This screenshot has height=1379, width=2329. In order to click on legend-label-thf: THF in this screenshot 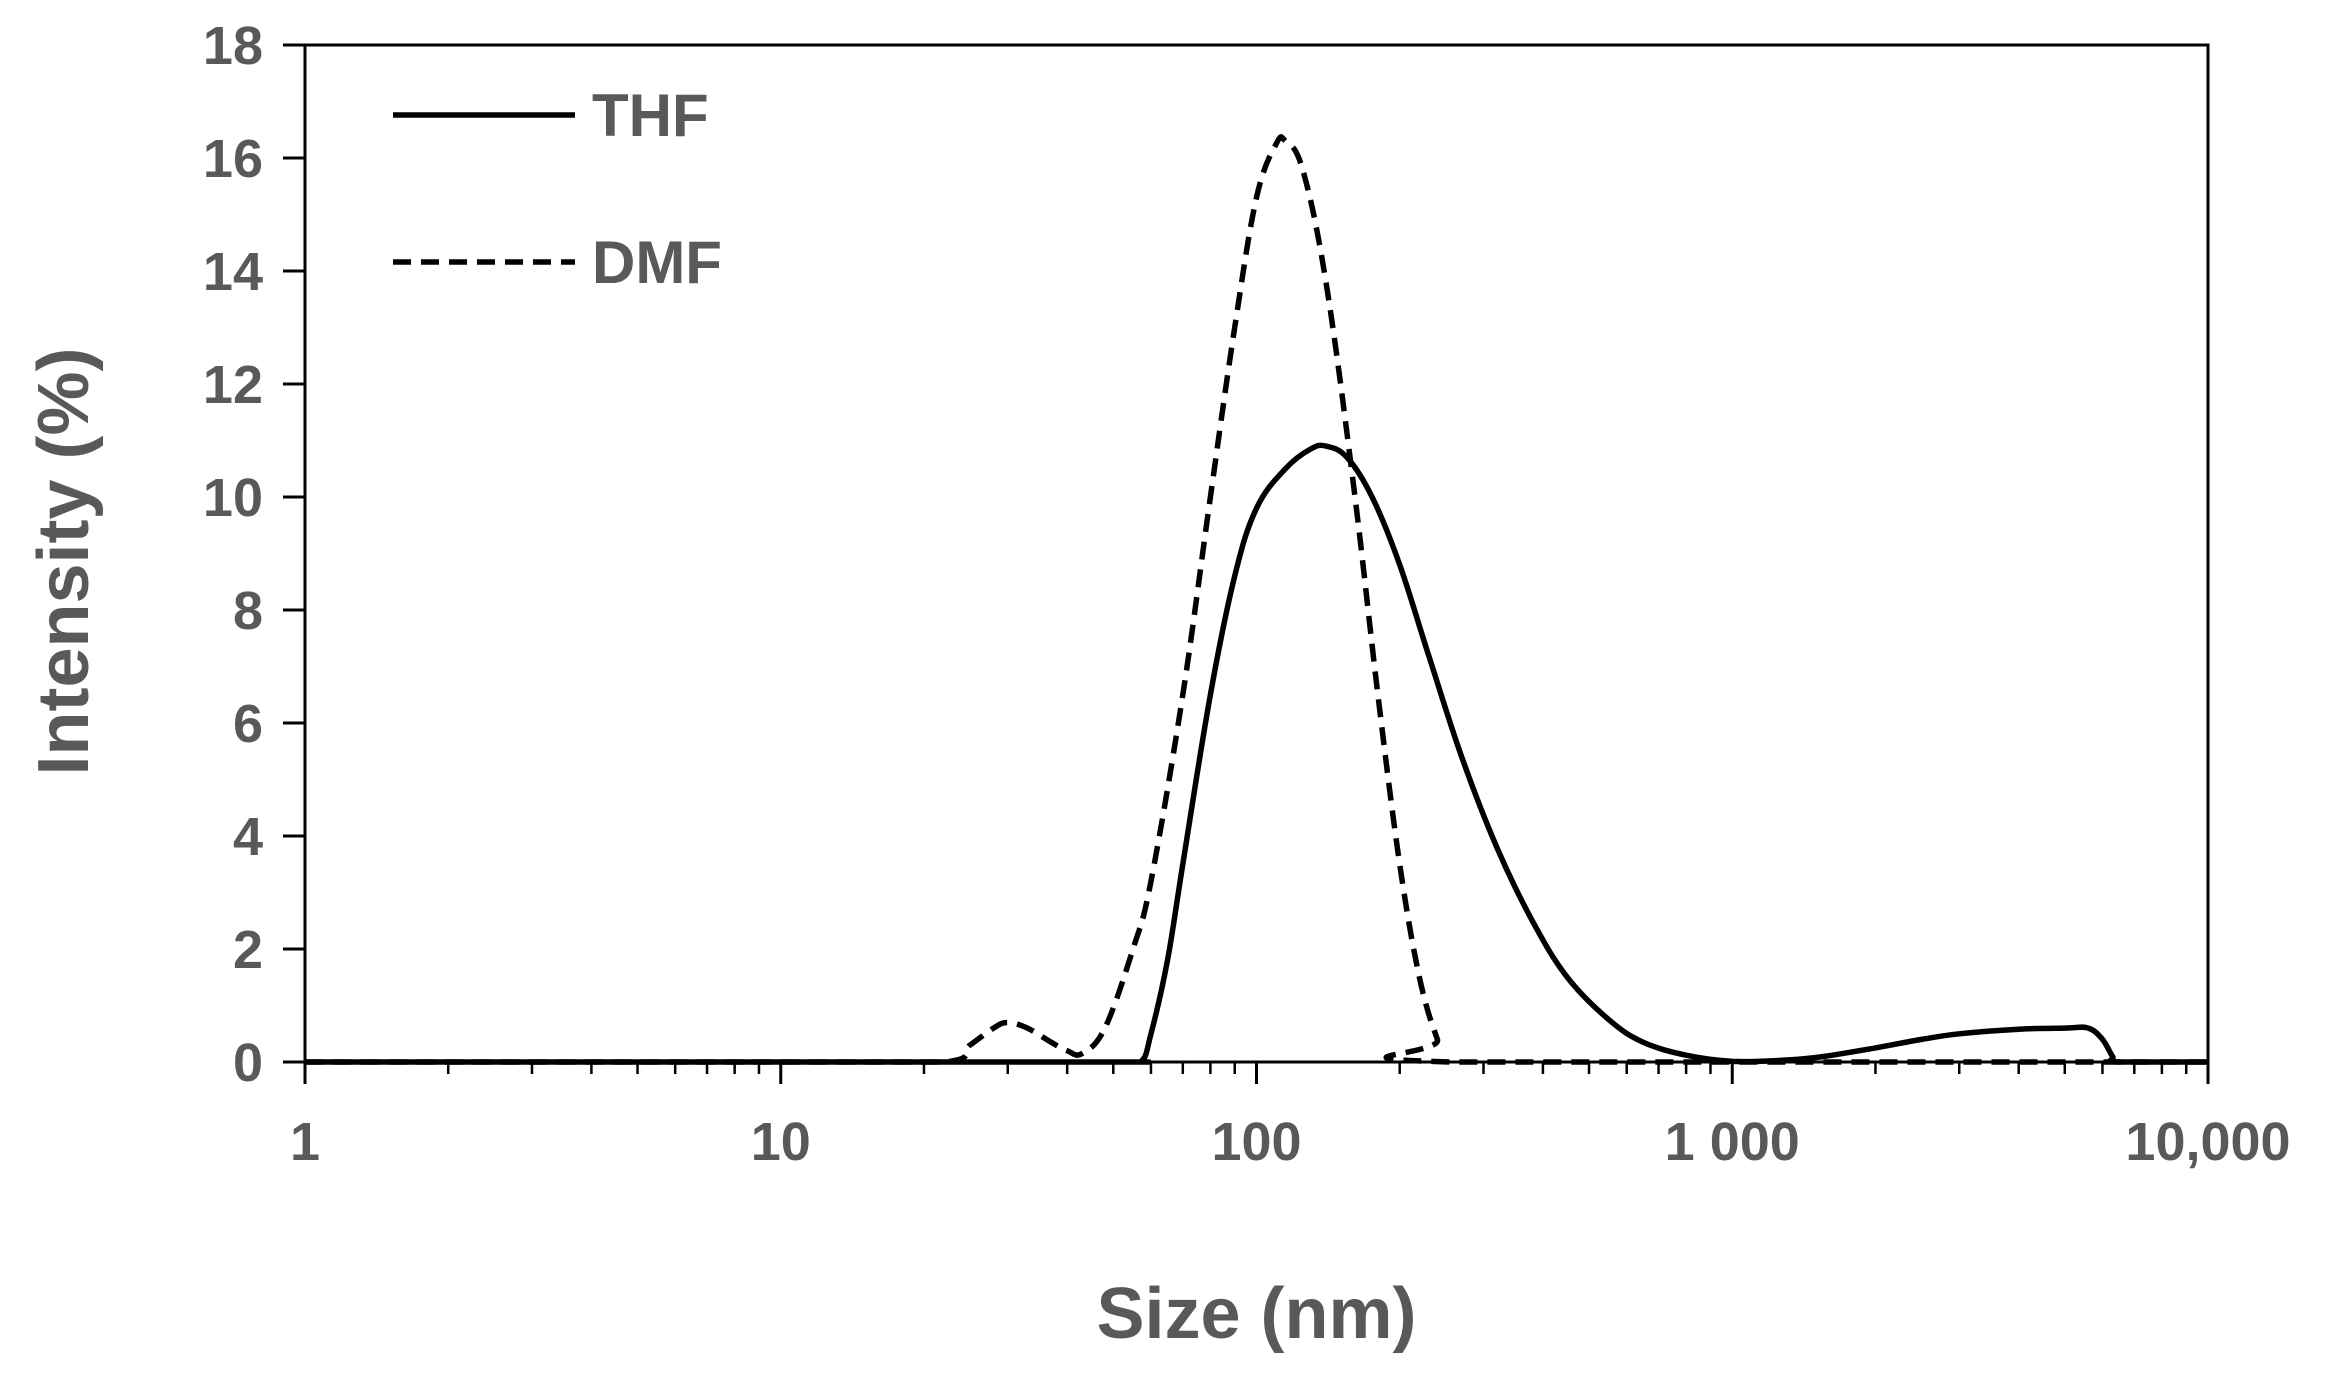, I will do `click(650, 115)`.